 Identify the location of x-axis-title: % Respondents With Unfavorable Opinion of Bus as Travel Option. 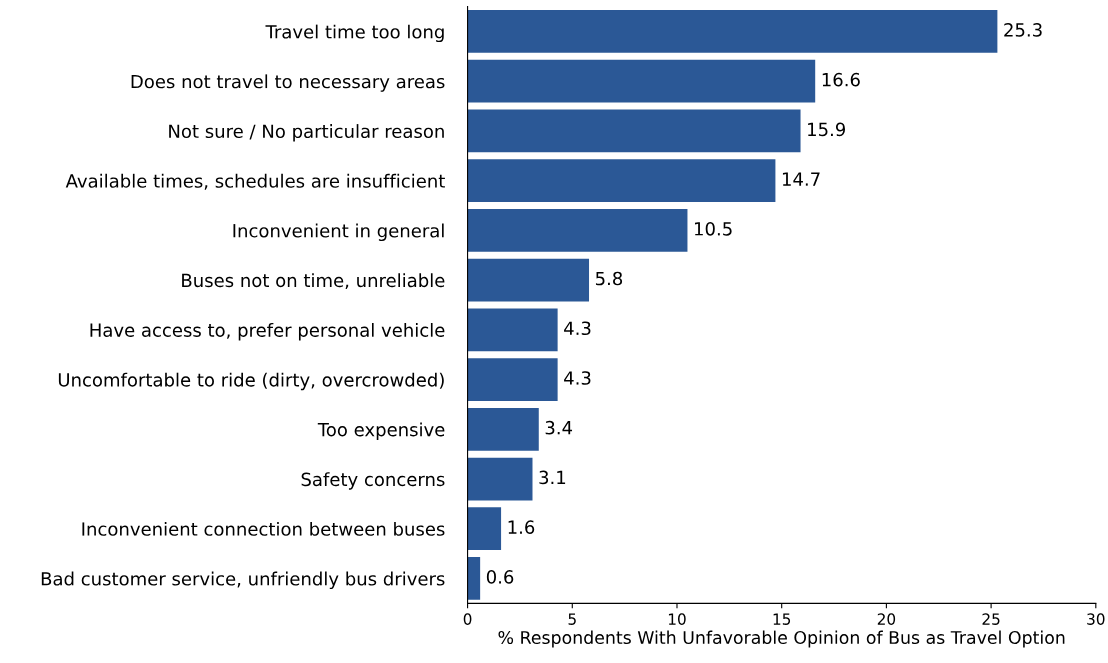
(781, 639).